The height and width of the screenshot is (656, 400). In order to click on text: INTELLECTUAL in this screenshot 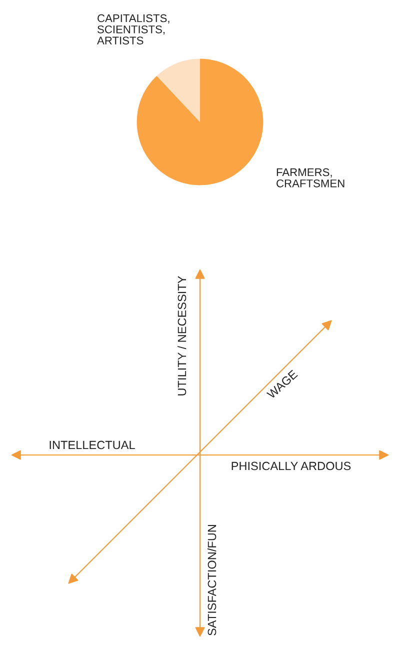, I will do `click(92, 445)`.